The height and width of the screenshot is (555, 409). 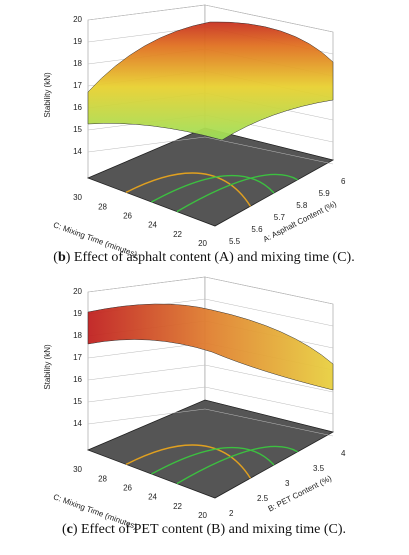 I want to click on right-axis-tick-label: 3.5, so click(x=319, y=468).